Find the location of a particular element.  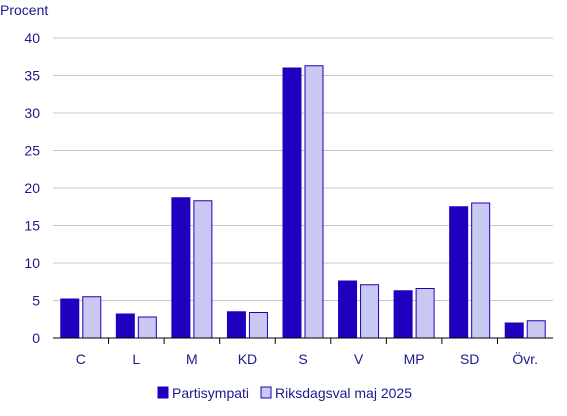

y-ticks: 0 5 10 15 20 25 30 35 40 is located at coordinates (32, 188).